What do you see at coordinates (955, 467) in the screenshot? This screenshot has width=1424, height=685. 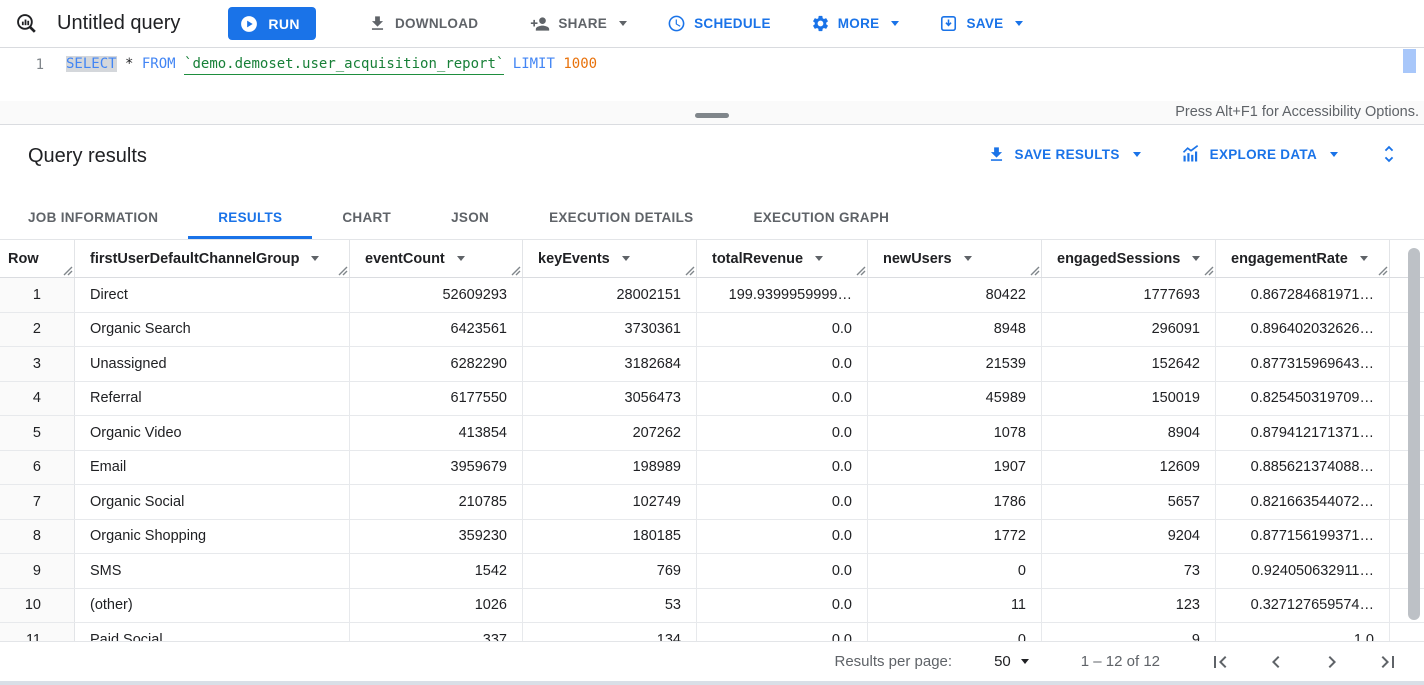 I see `table-cell: 1907` at bounding box center [955, 467].